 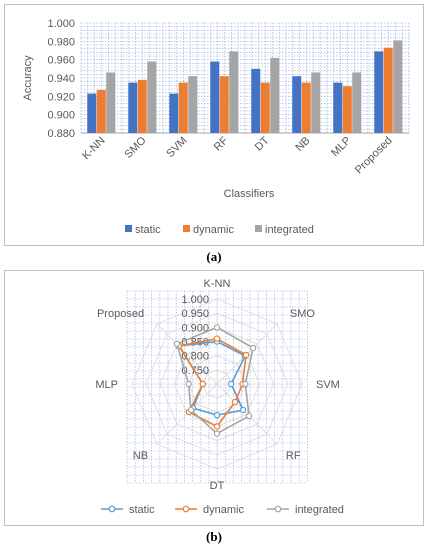 What do you see at coordinates (61, 134) in the screenshot?
I see `y-tick-label: 0.880` at bounding box center [61, 134].